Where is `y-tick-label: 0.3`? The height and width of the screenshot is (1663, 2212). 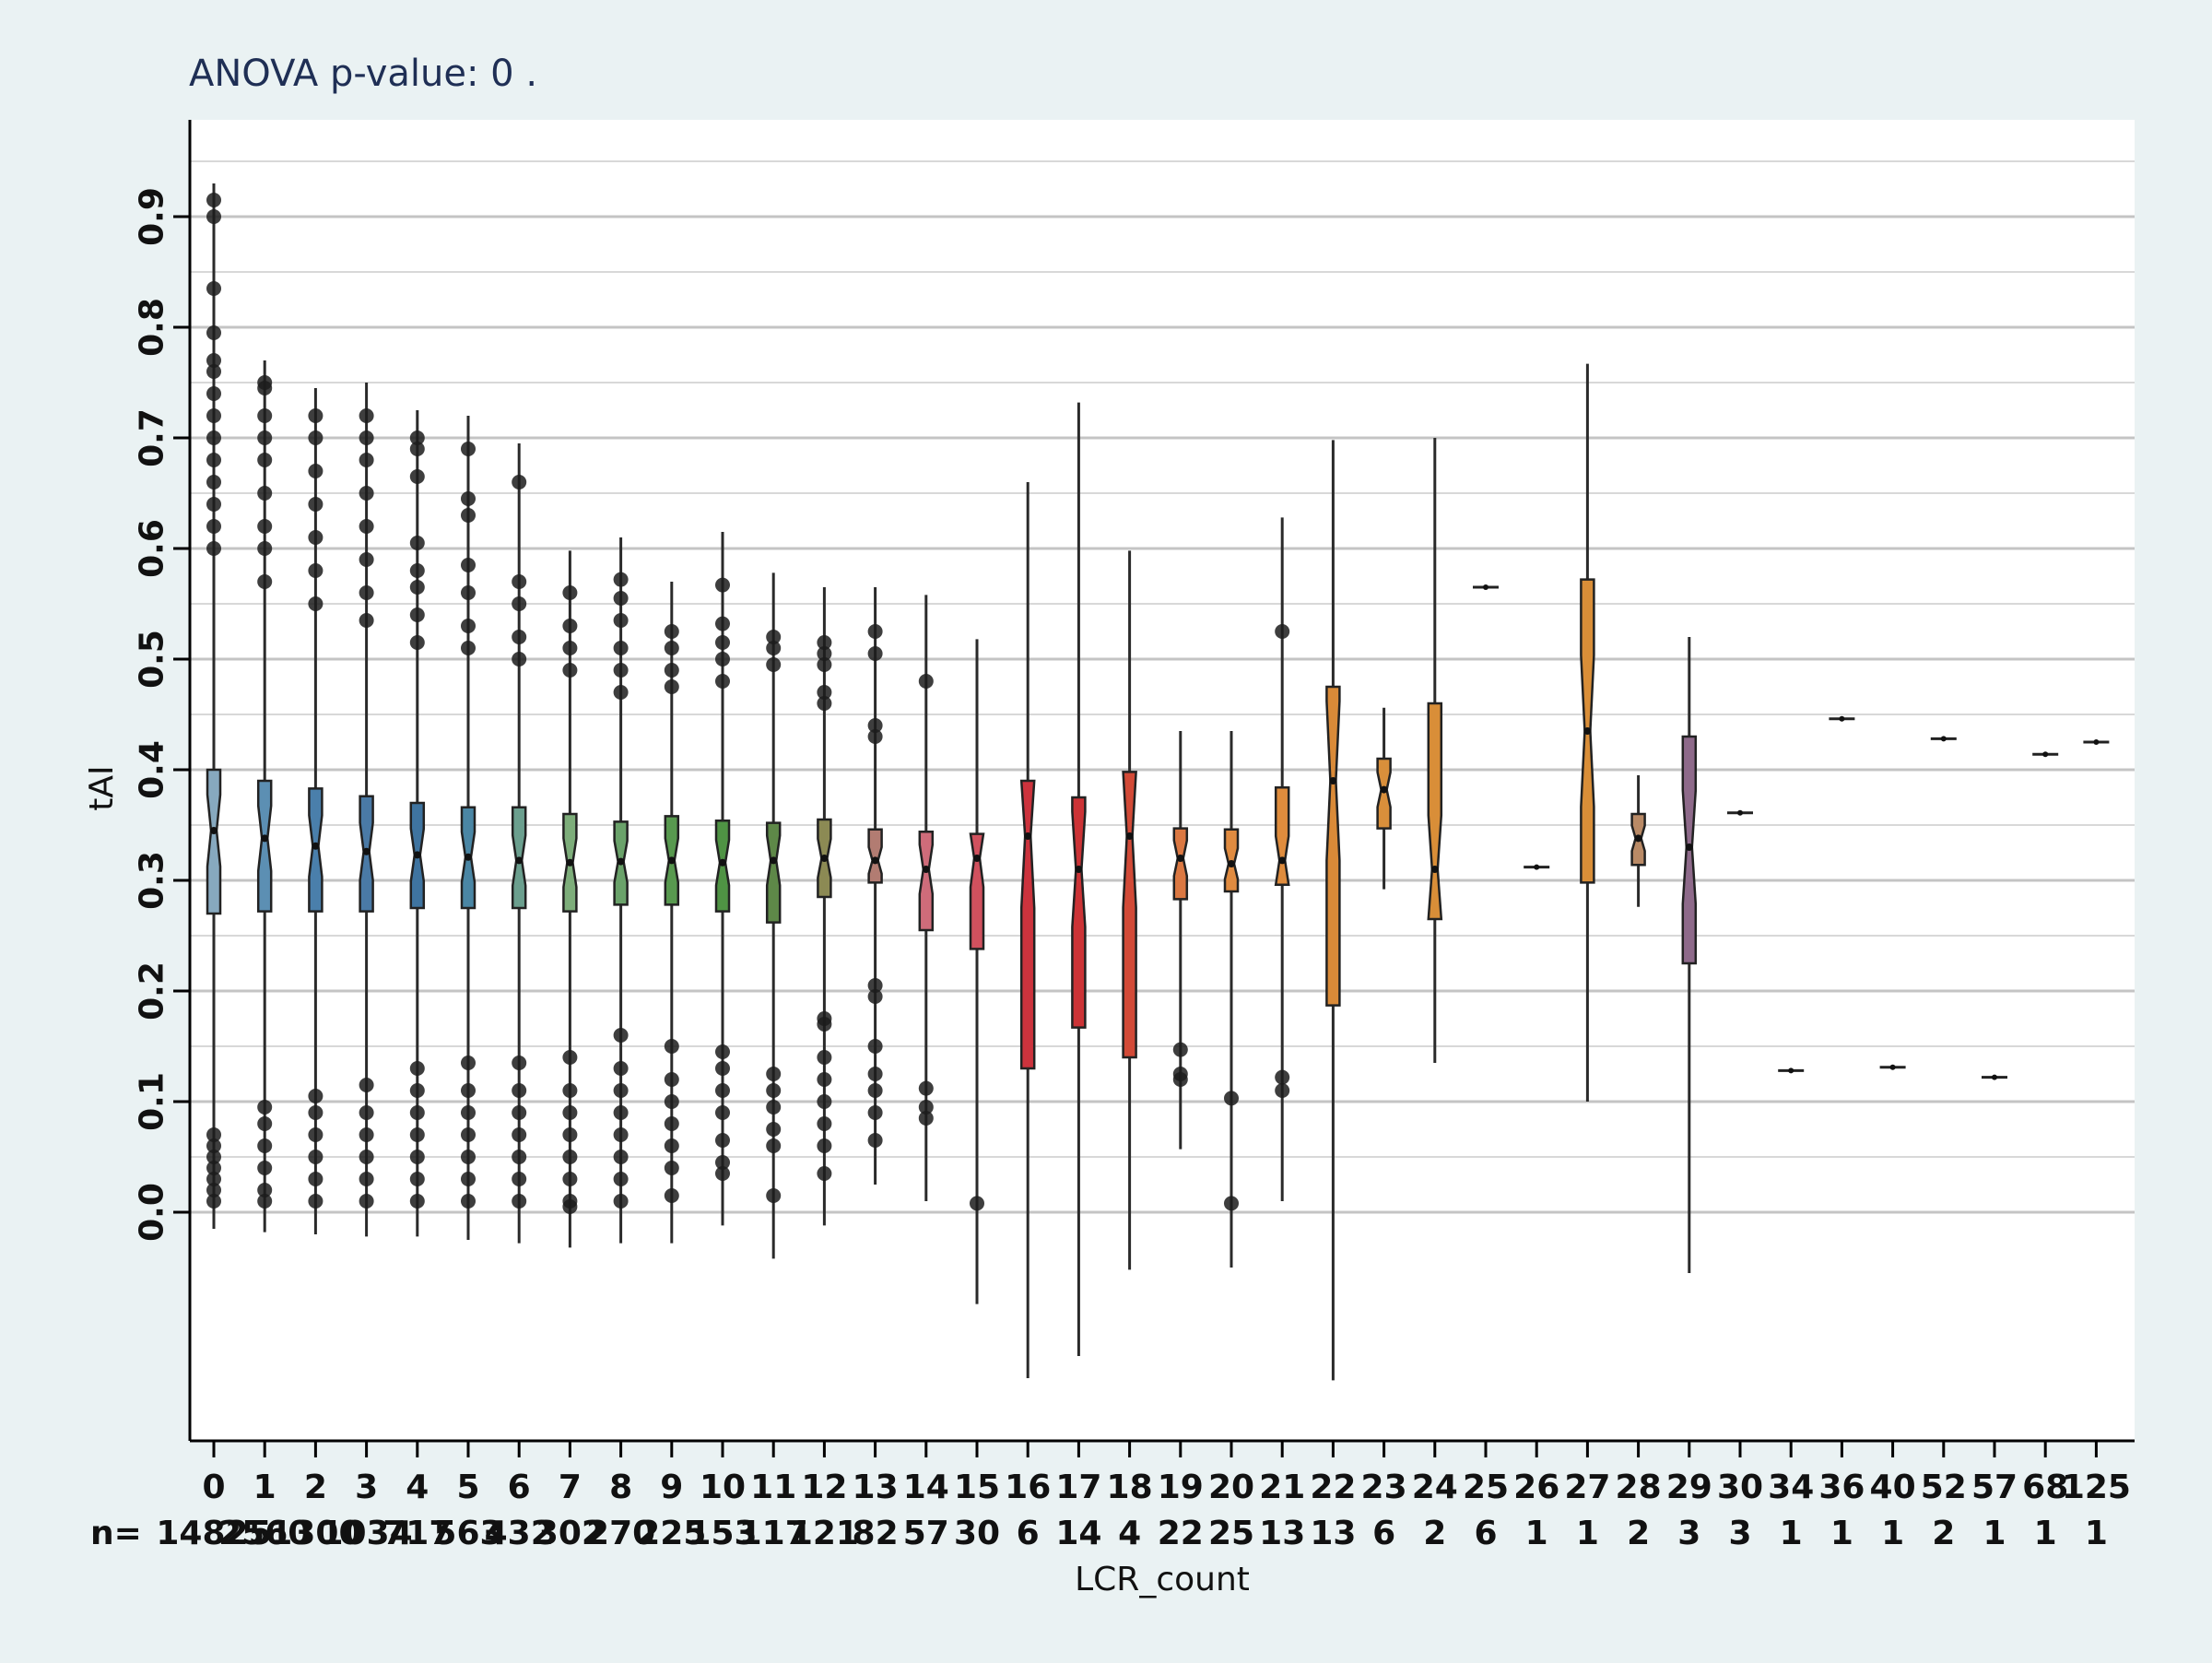 y-tick-label: 0.3 is located at coordinates (152, 880).